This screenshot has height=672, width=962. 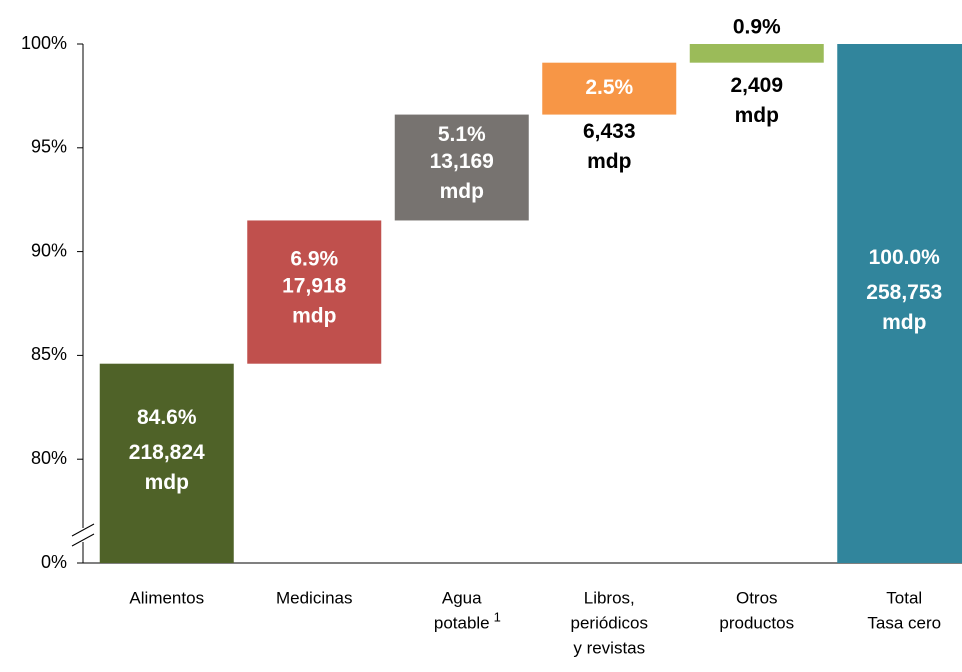 I want to click on x-tick-label: Total, so click(x=904, y=597).